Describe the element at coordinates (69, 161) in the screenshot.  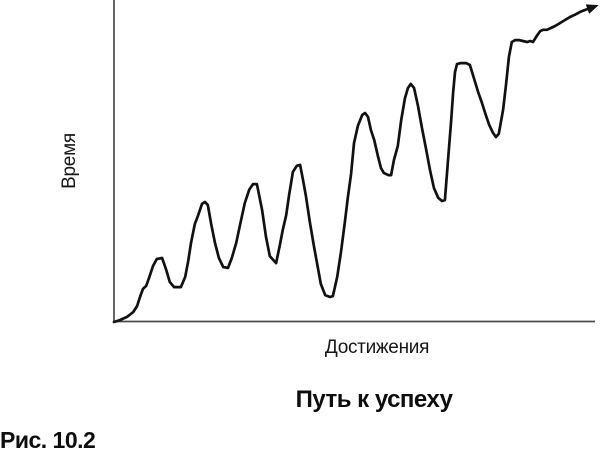
I see `y-axis-label: Время` at that location.